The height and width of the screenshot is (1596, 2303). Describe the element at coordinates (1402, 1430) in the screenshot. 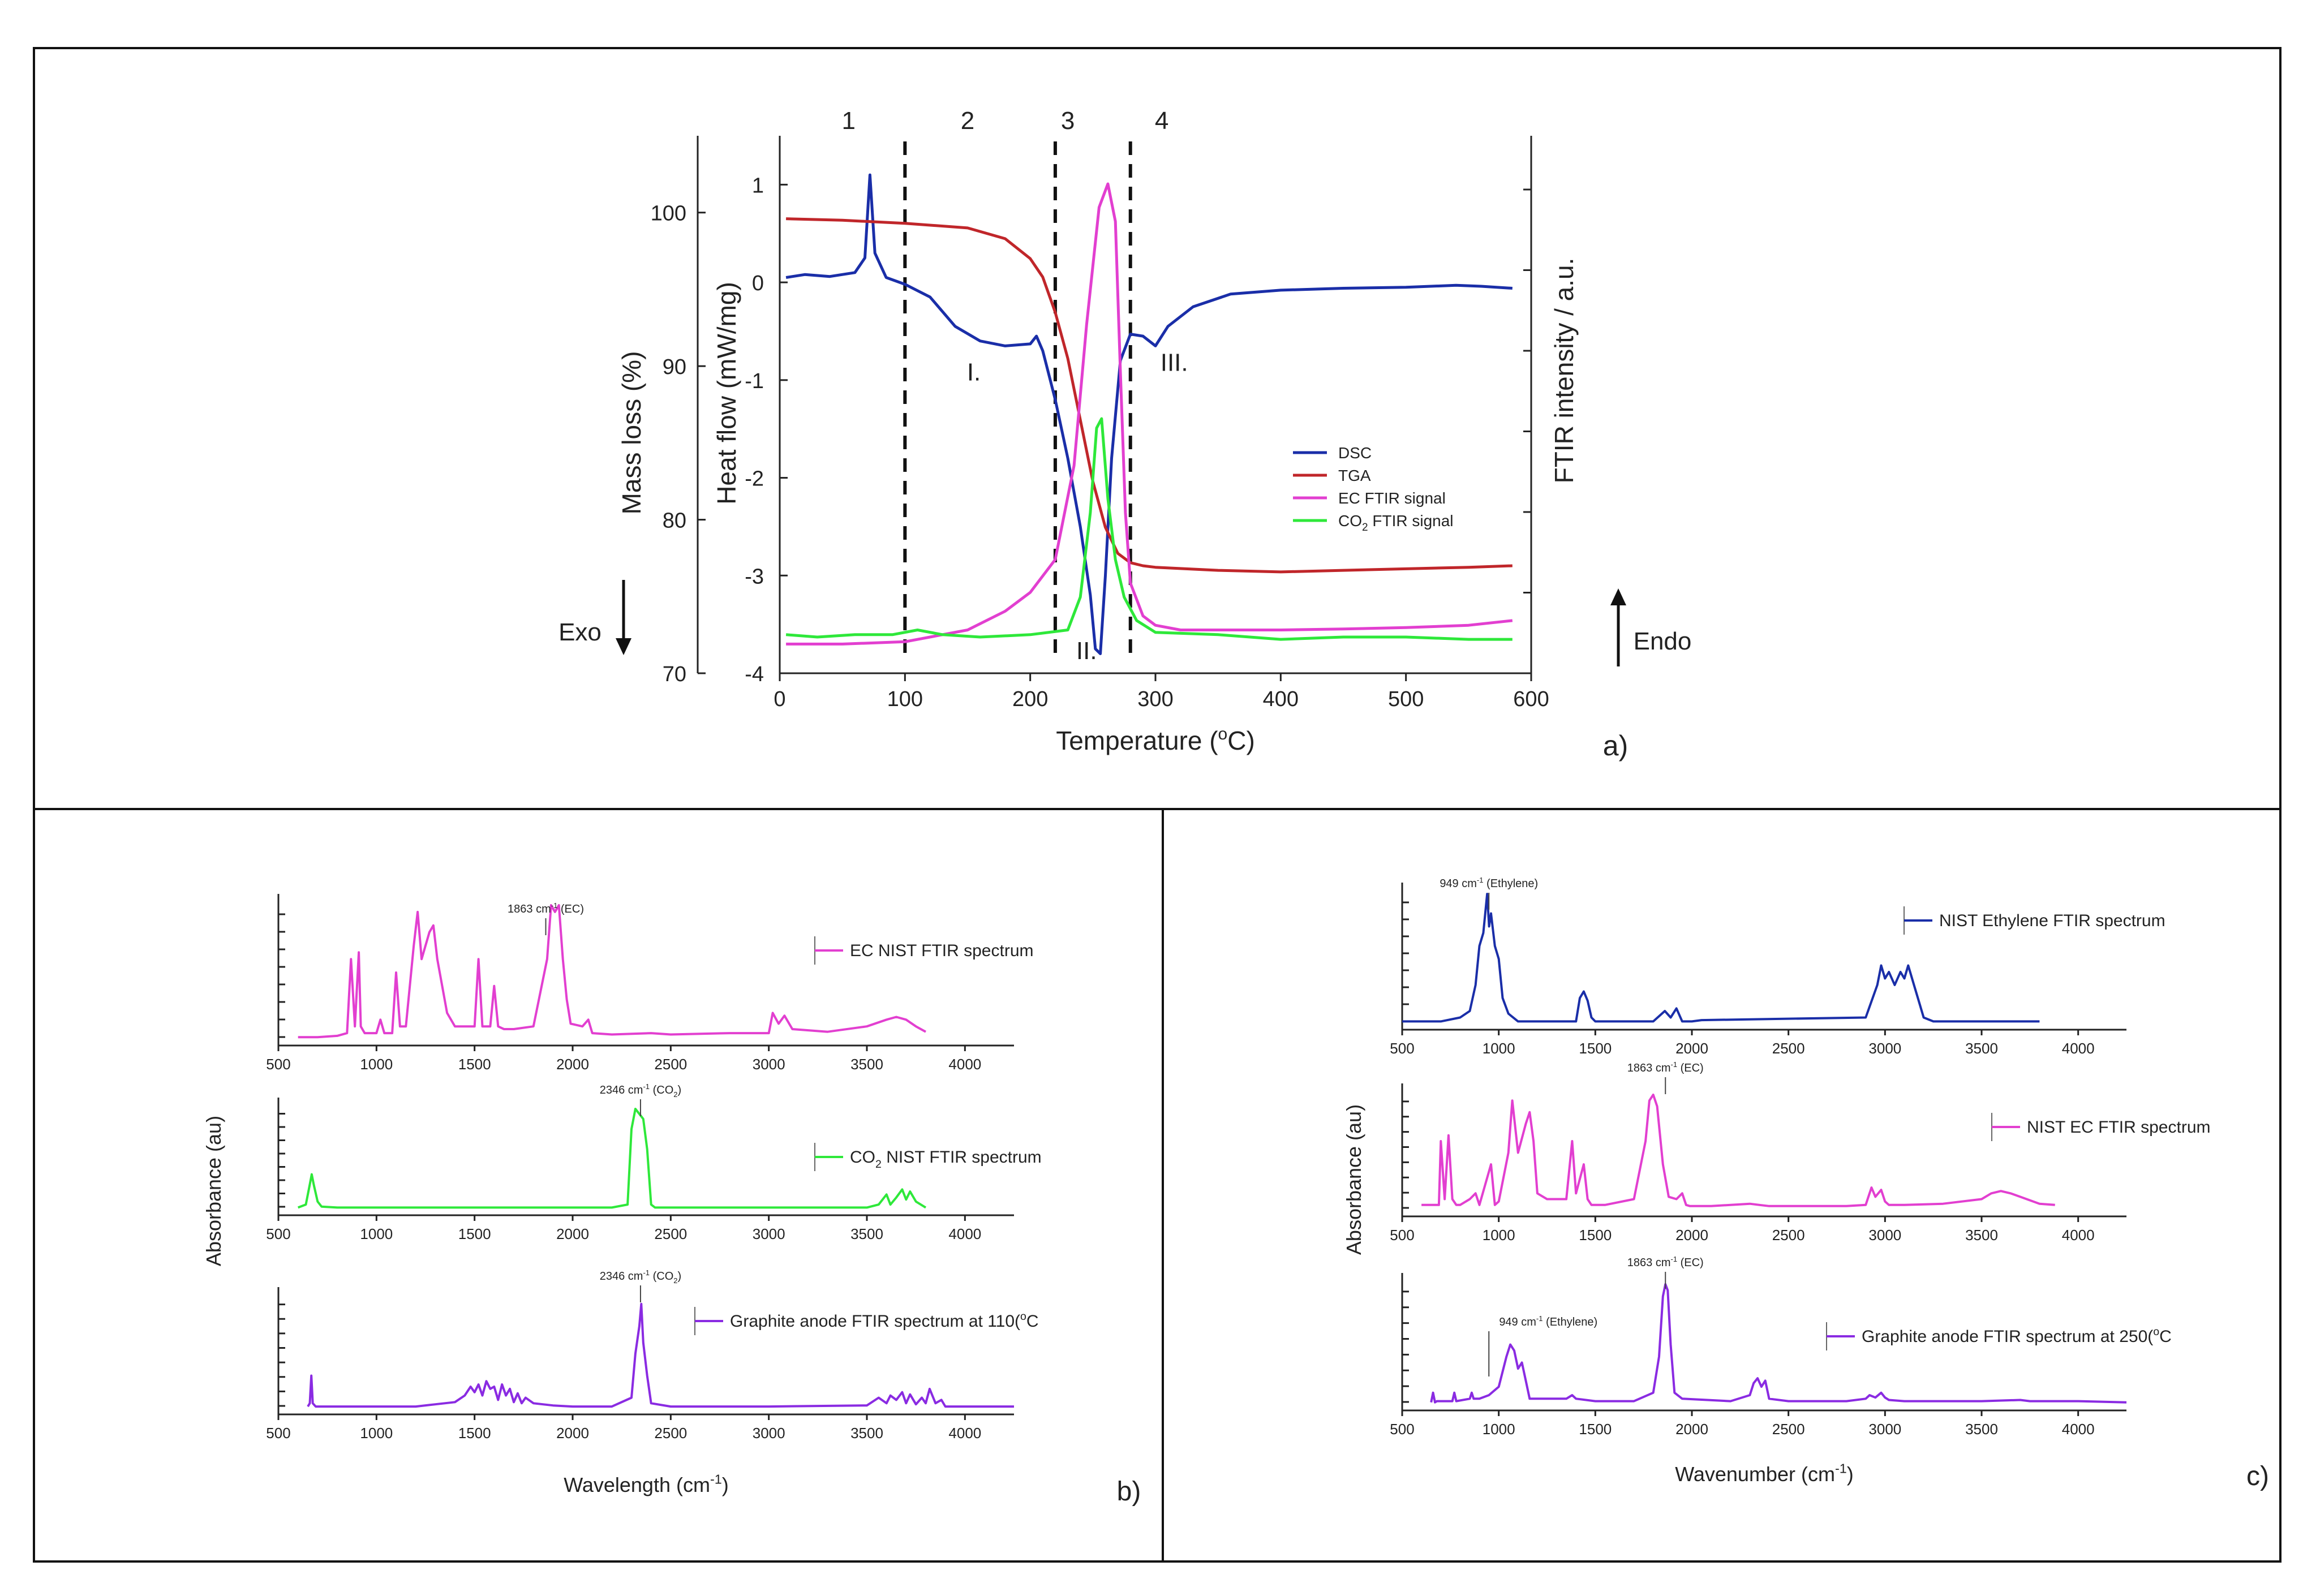

I see `spectrum-x-tick-label: 500` at that location.